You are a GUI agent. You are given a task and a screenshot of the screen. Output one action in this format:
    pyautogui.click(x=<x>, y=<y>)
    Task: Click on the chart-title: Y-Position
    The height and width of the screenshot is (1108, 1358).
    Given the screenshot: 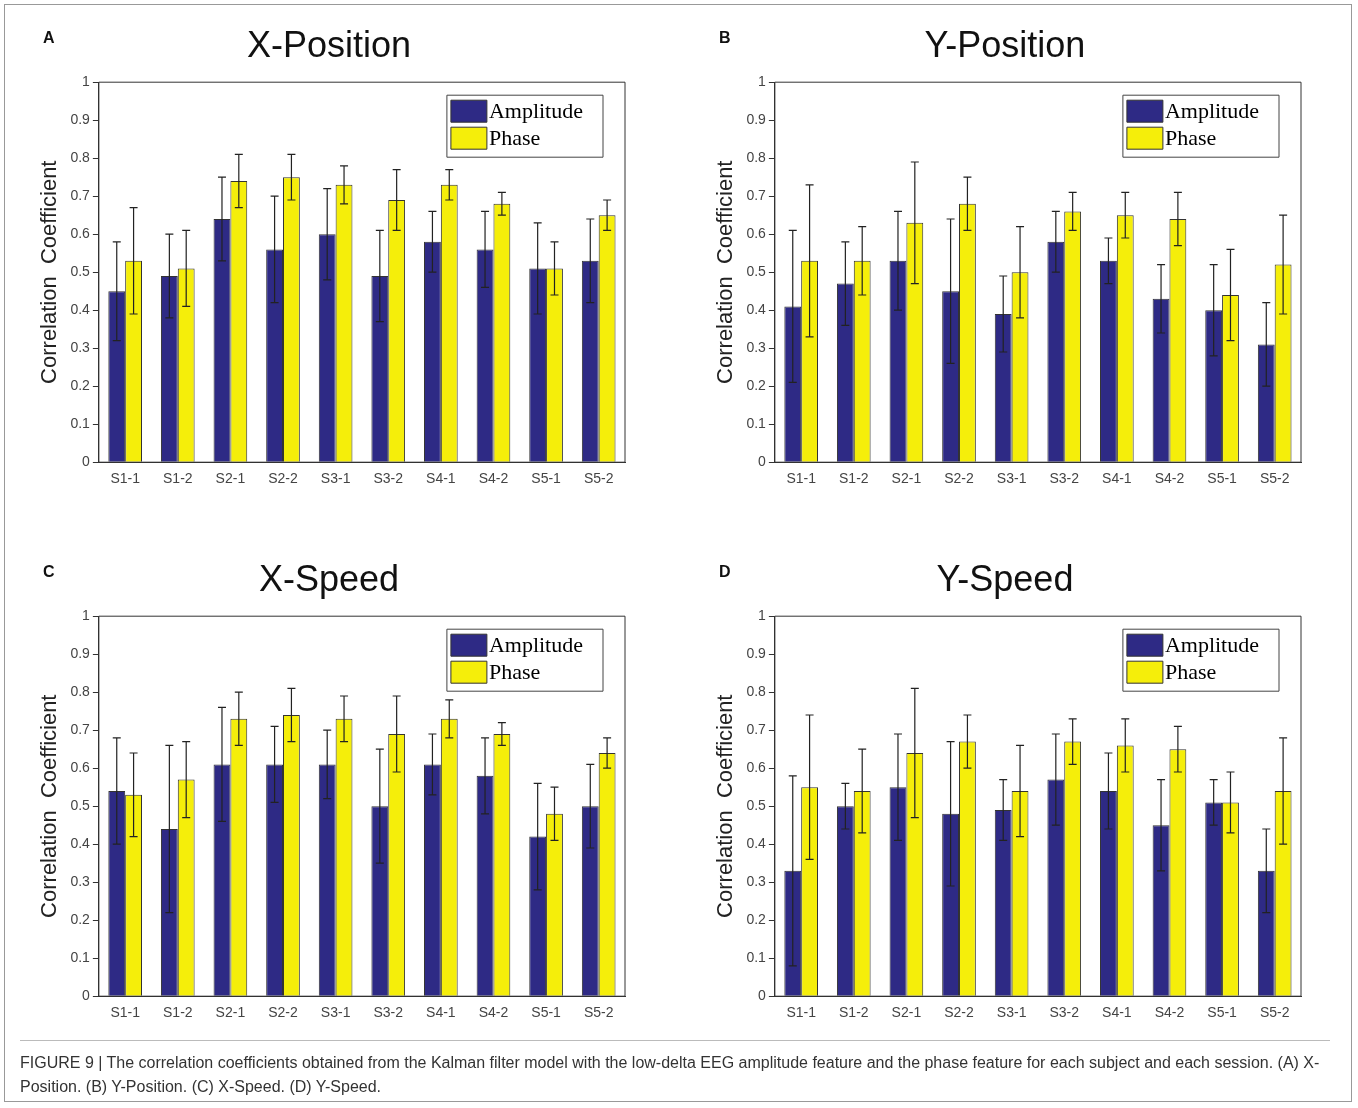 What is the action you would take?
    pyautogui.click(x=1005, y=44)
    